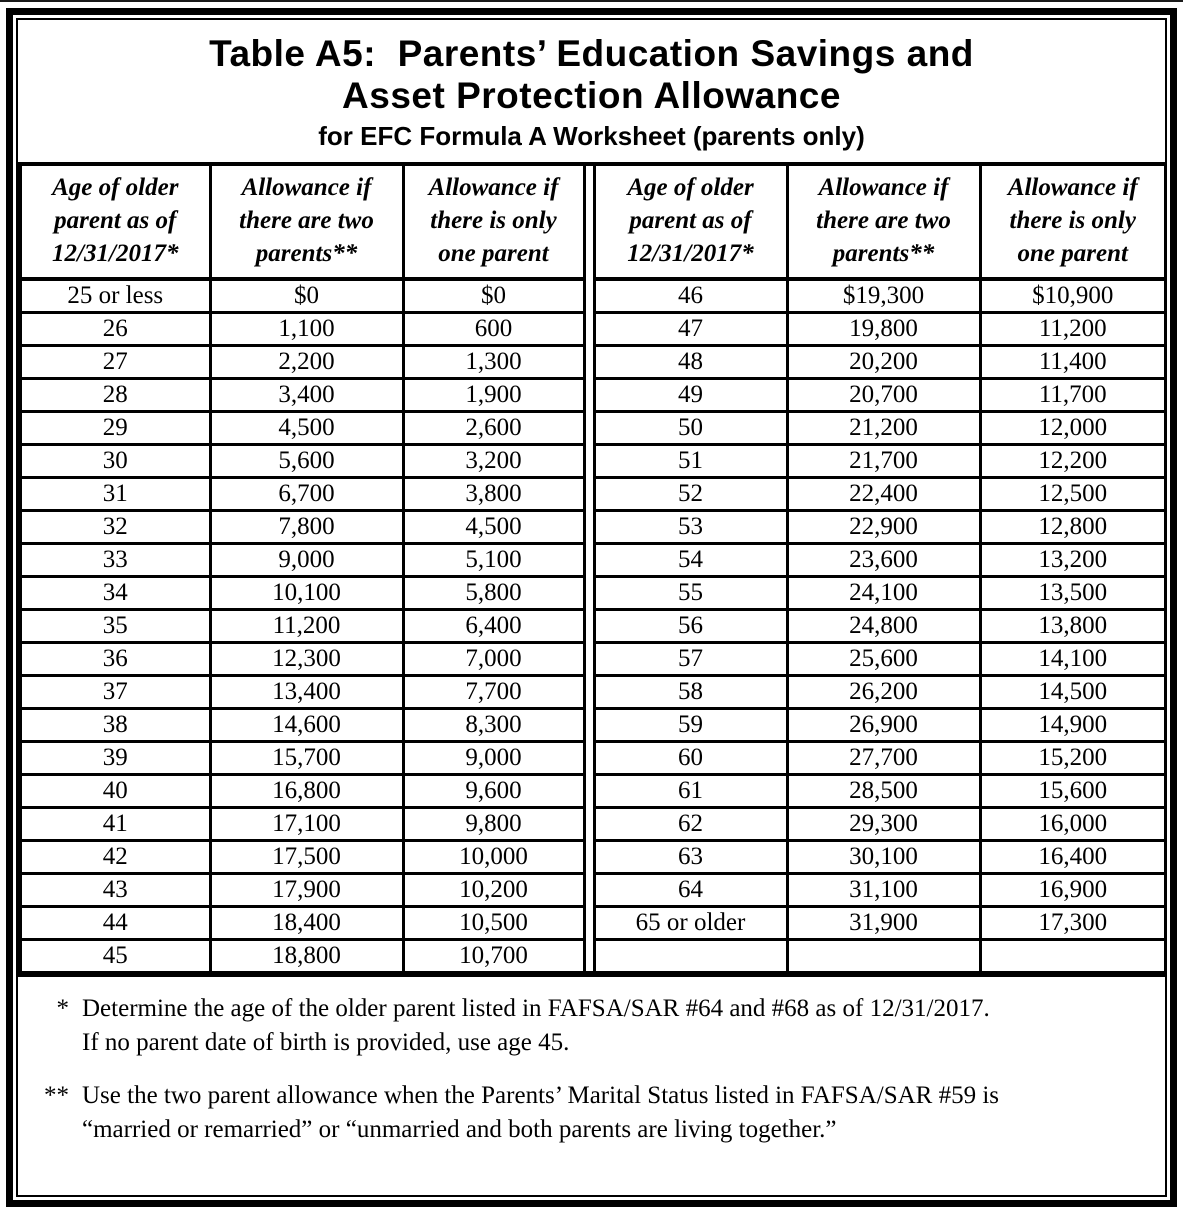 The height and width of the screenshot is (1215, 1183). I want to click on allowance-cell: 20,700, so click(883, 395).